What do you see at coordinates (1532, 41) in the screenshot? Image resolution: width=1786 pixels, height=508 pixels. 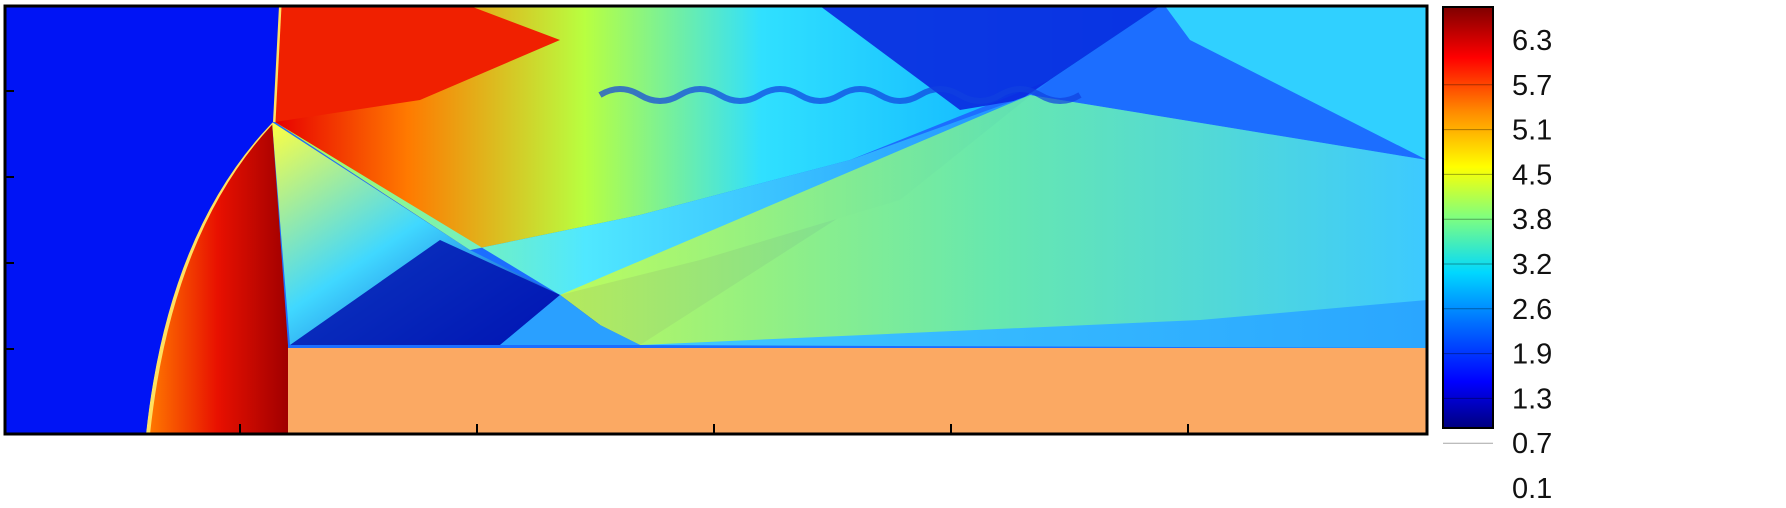 I see `colorbar-tick-label: 6.3` at bounding box center [1532, 41].